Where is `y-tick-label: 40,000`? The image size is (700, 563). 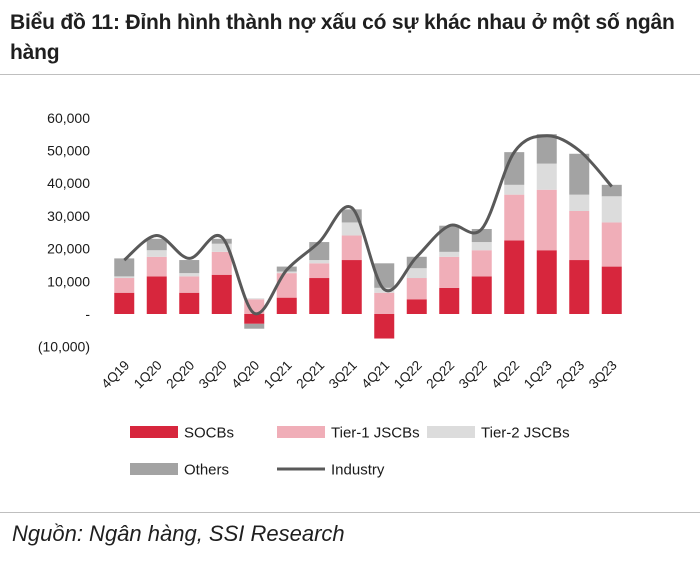
y-tick-label: 40,000 is located at coordinates (68, 183).